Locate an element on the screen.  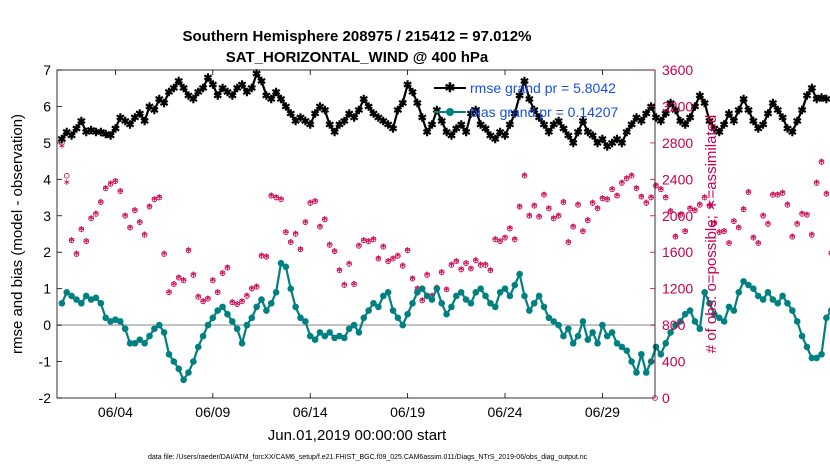
y-left-tick-label: 5 is located at coordinates (47, 143).